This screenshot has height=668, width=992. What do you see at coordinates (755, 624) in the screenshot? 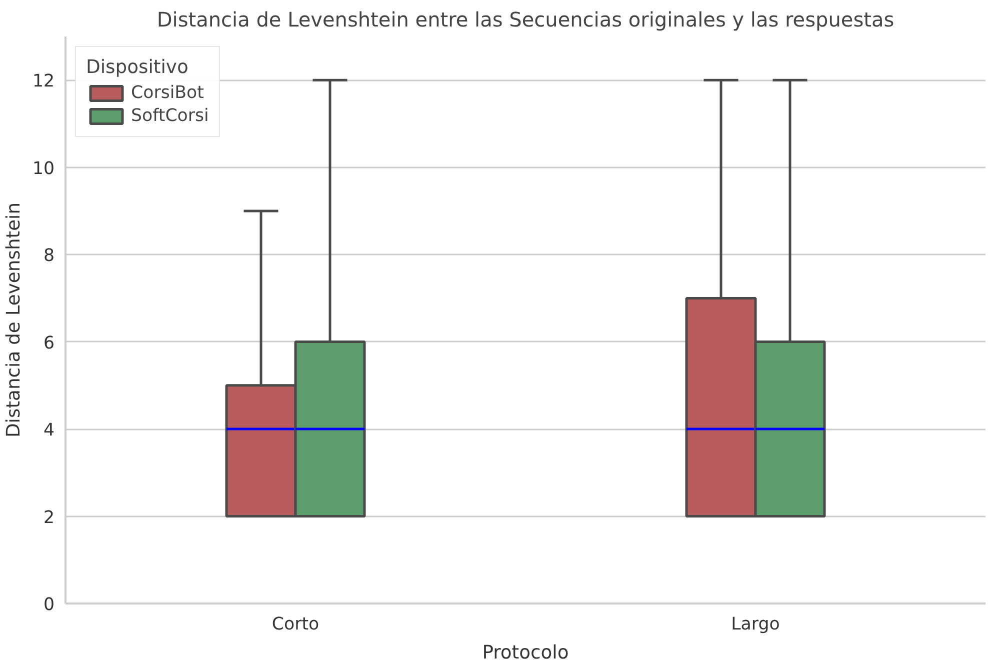
I see `x-tick-label: Largo` at bounding box center [755, 624].